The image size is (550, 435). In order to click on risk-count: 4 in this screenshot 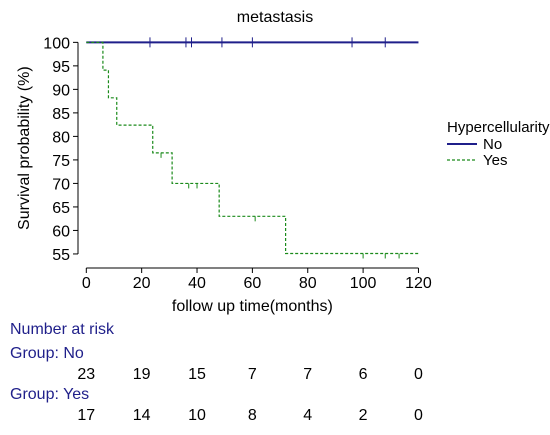, I will do `click(308, 415)`.